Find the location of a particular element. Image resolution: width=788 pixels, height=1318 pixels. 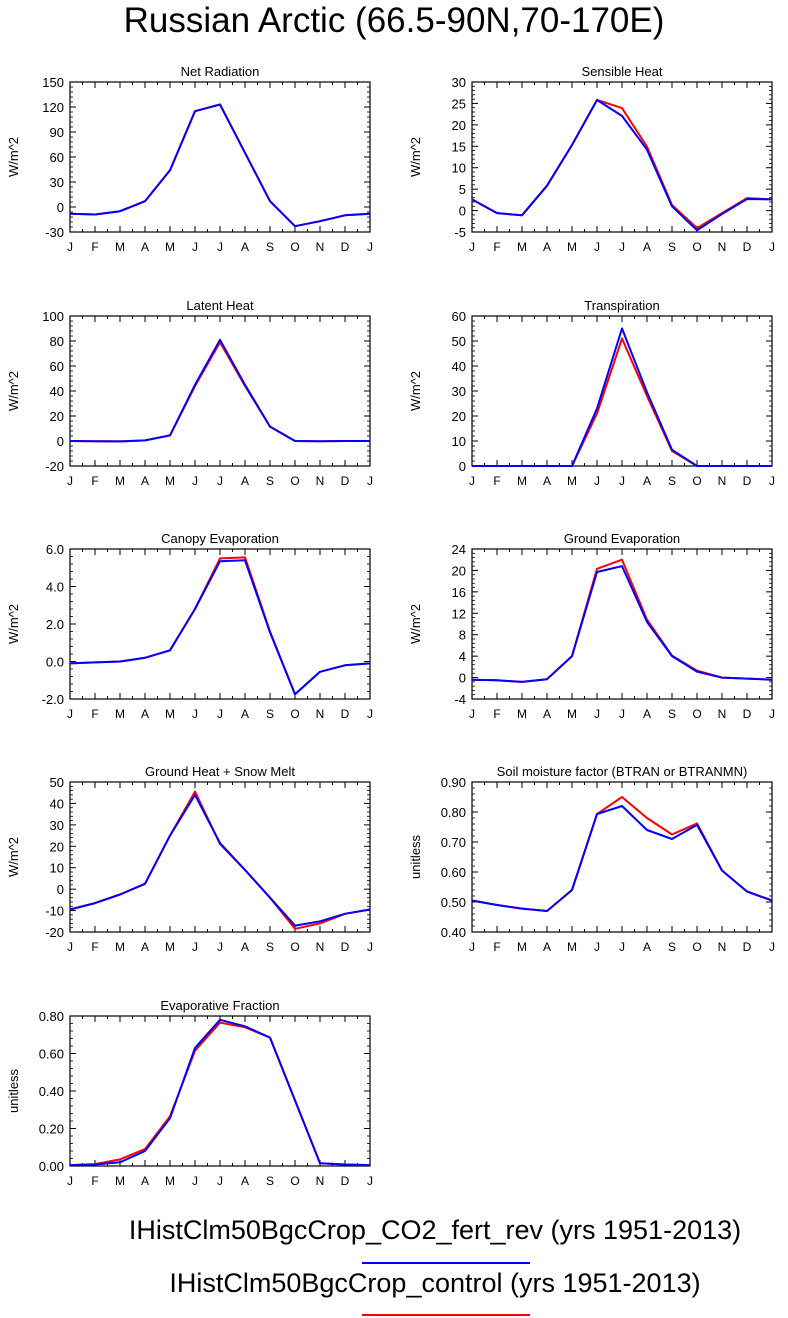

y-tick-label: 120 is located at coordinates (53, 107).